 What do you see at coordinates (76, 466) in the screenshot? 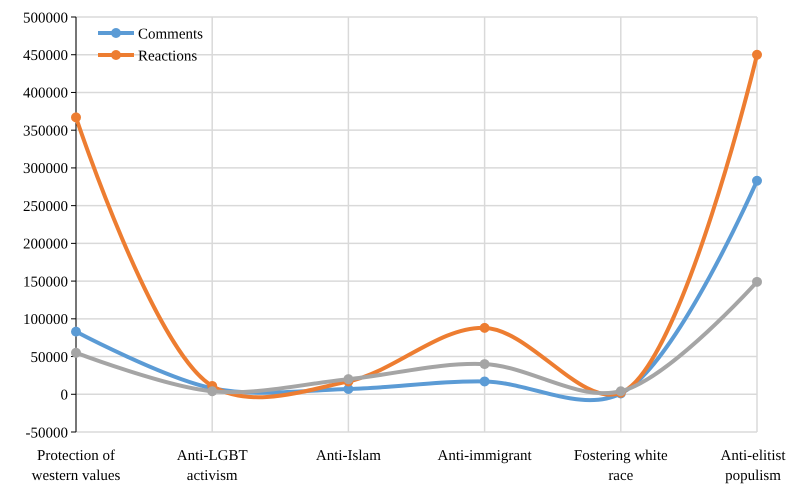
I see `x-tick-label: Protection of western values` at bounding box center [76, 466].